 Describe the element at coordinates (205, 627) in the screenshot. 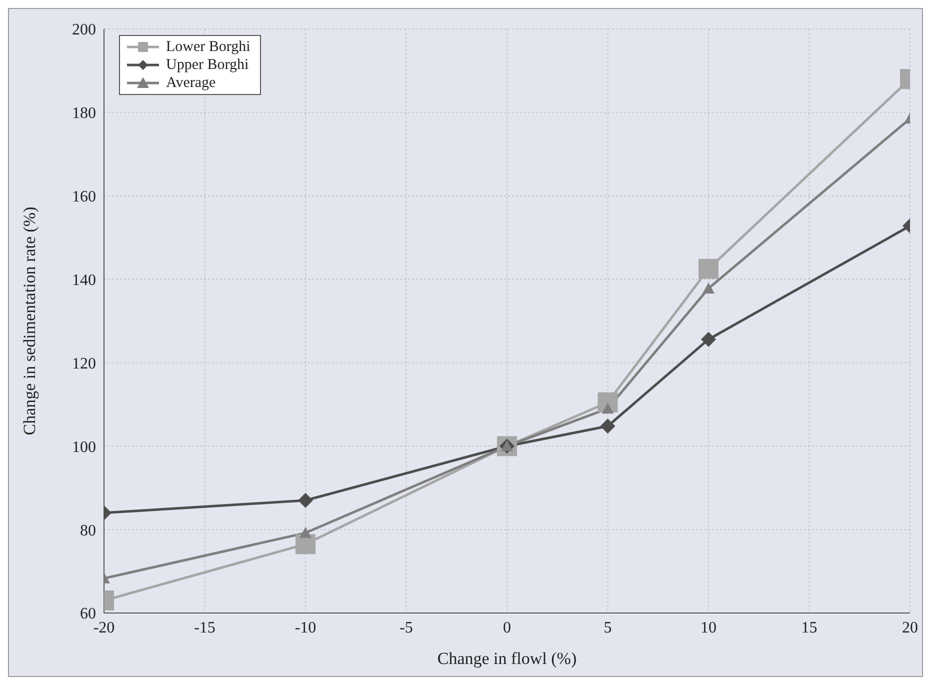

I see `x-tick-label: -15` at that location.